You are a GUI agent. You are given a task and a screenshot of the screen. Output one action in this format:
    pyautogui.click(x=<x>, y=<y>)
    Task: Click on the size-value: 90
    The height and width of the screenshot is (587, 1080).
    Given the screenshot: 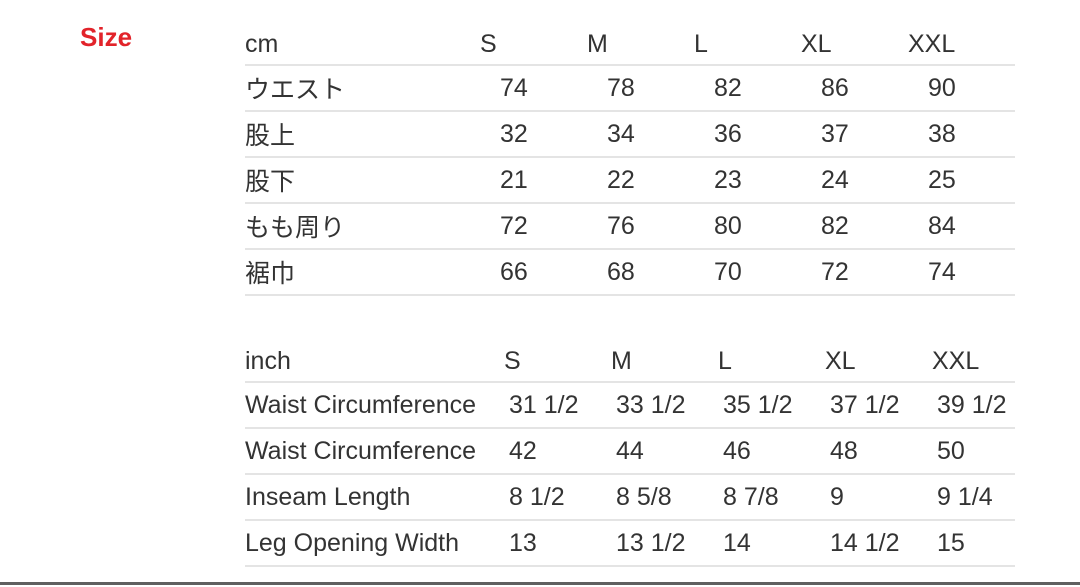 What is the action you would take?
    pyautogui.click(x=961, y=88)
    